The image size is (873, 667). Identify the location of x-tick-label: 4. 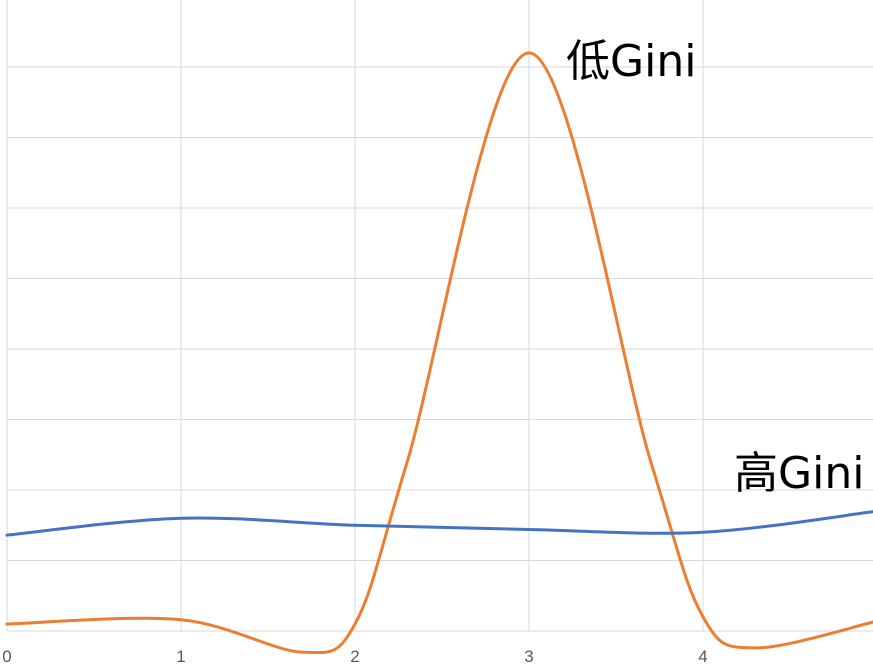
(702, 656).